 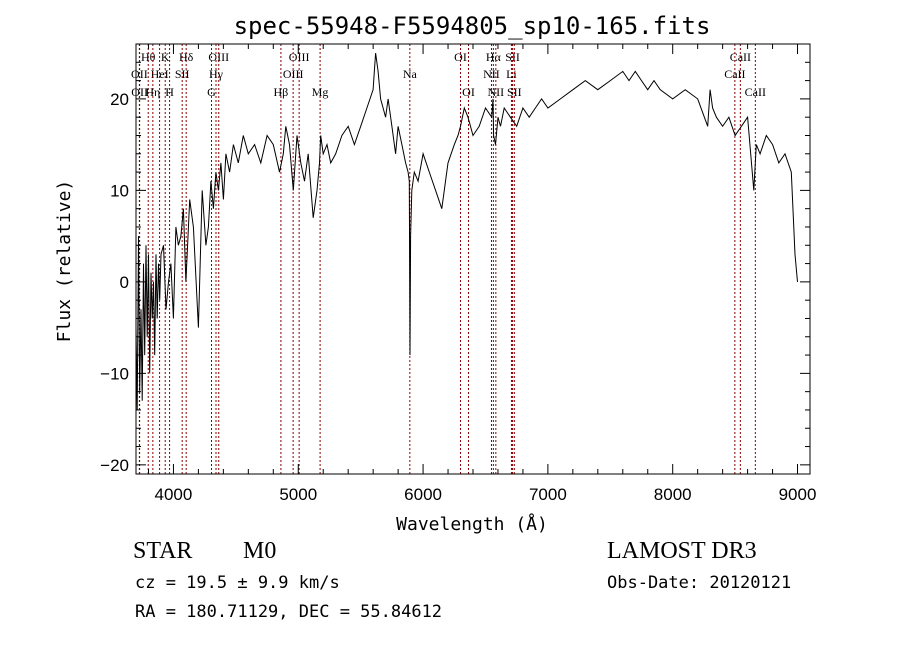 I want to click on x-tick-label: 5000, so click(x=298, y=494).